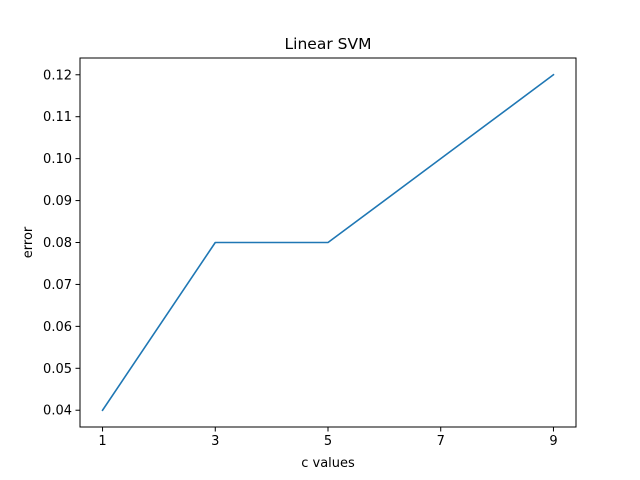  Describe the element at coordinates (328, 463) in the screenshot. I see `x-axis-title: c values` at that location.